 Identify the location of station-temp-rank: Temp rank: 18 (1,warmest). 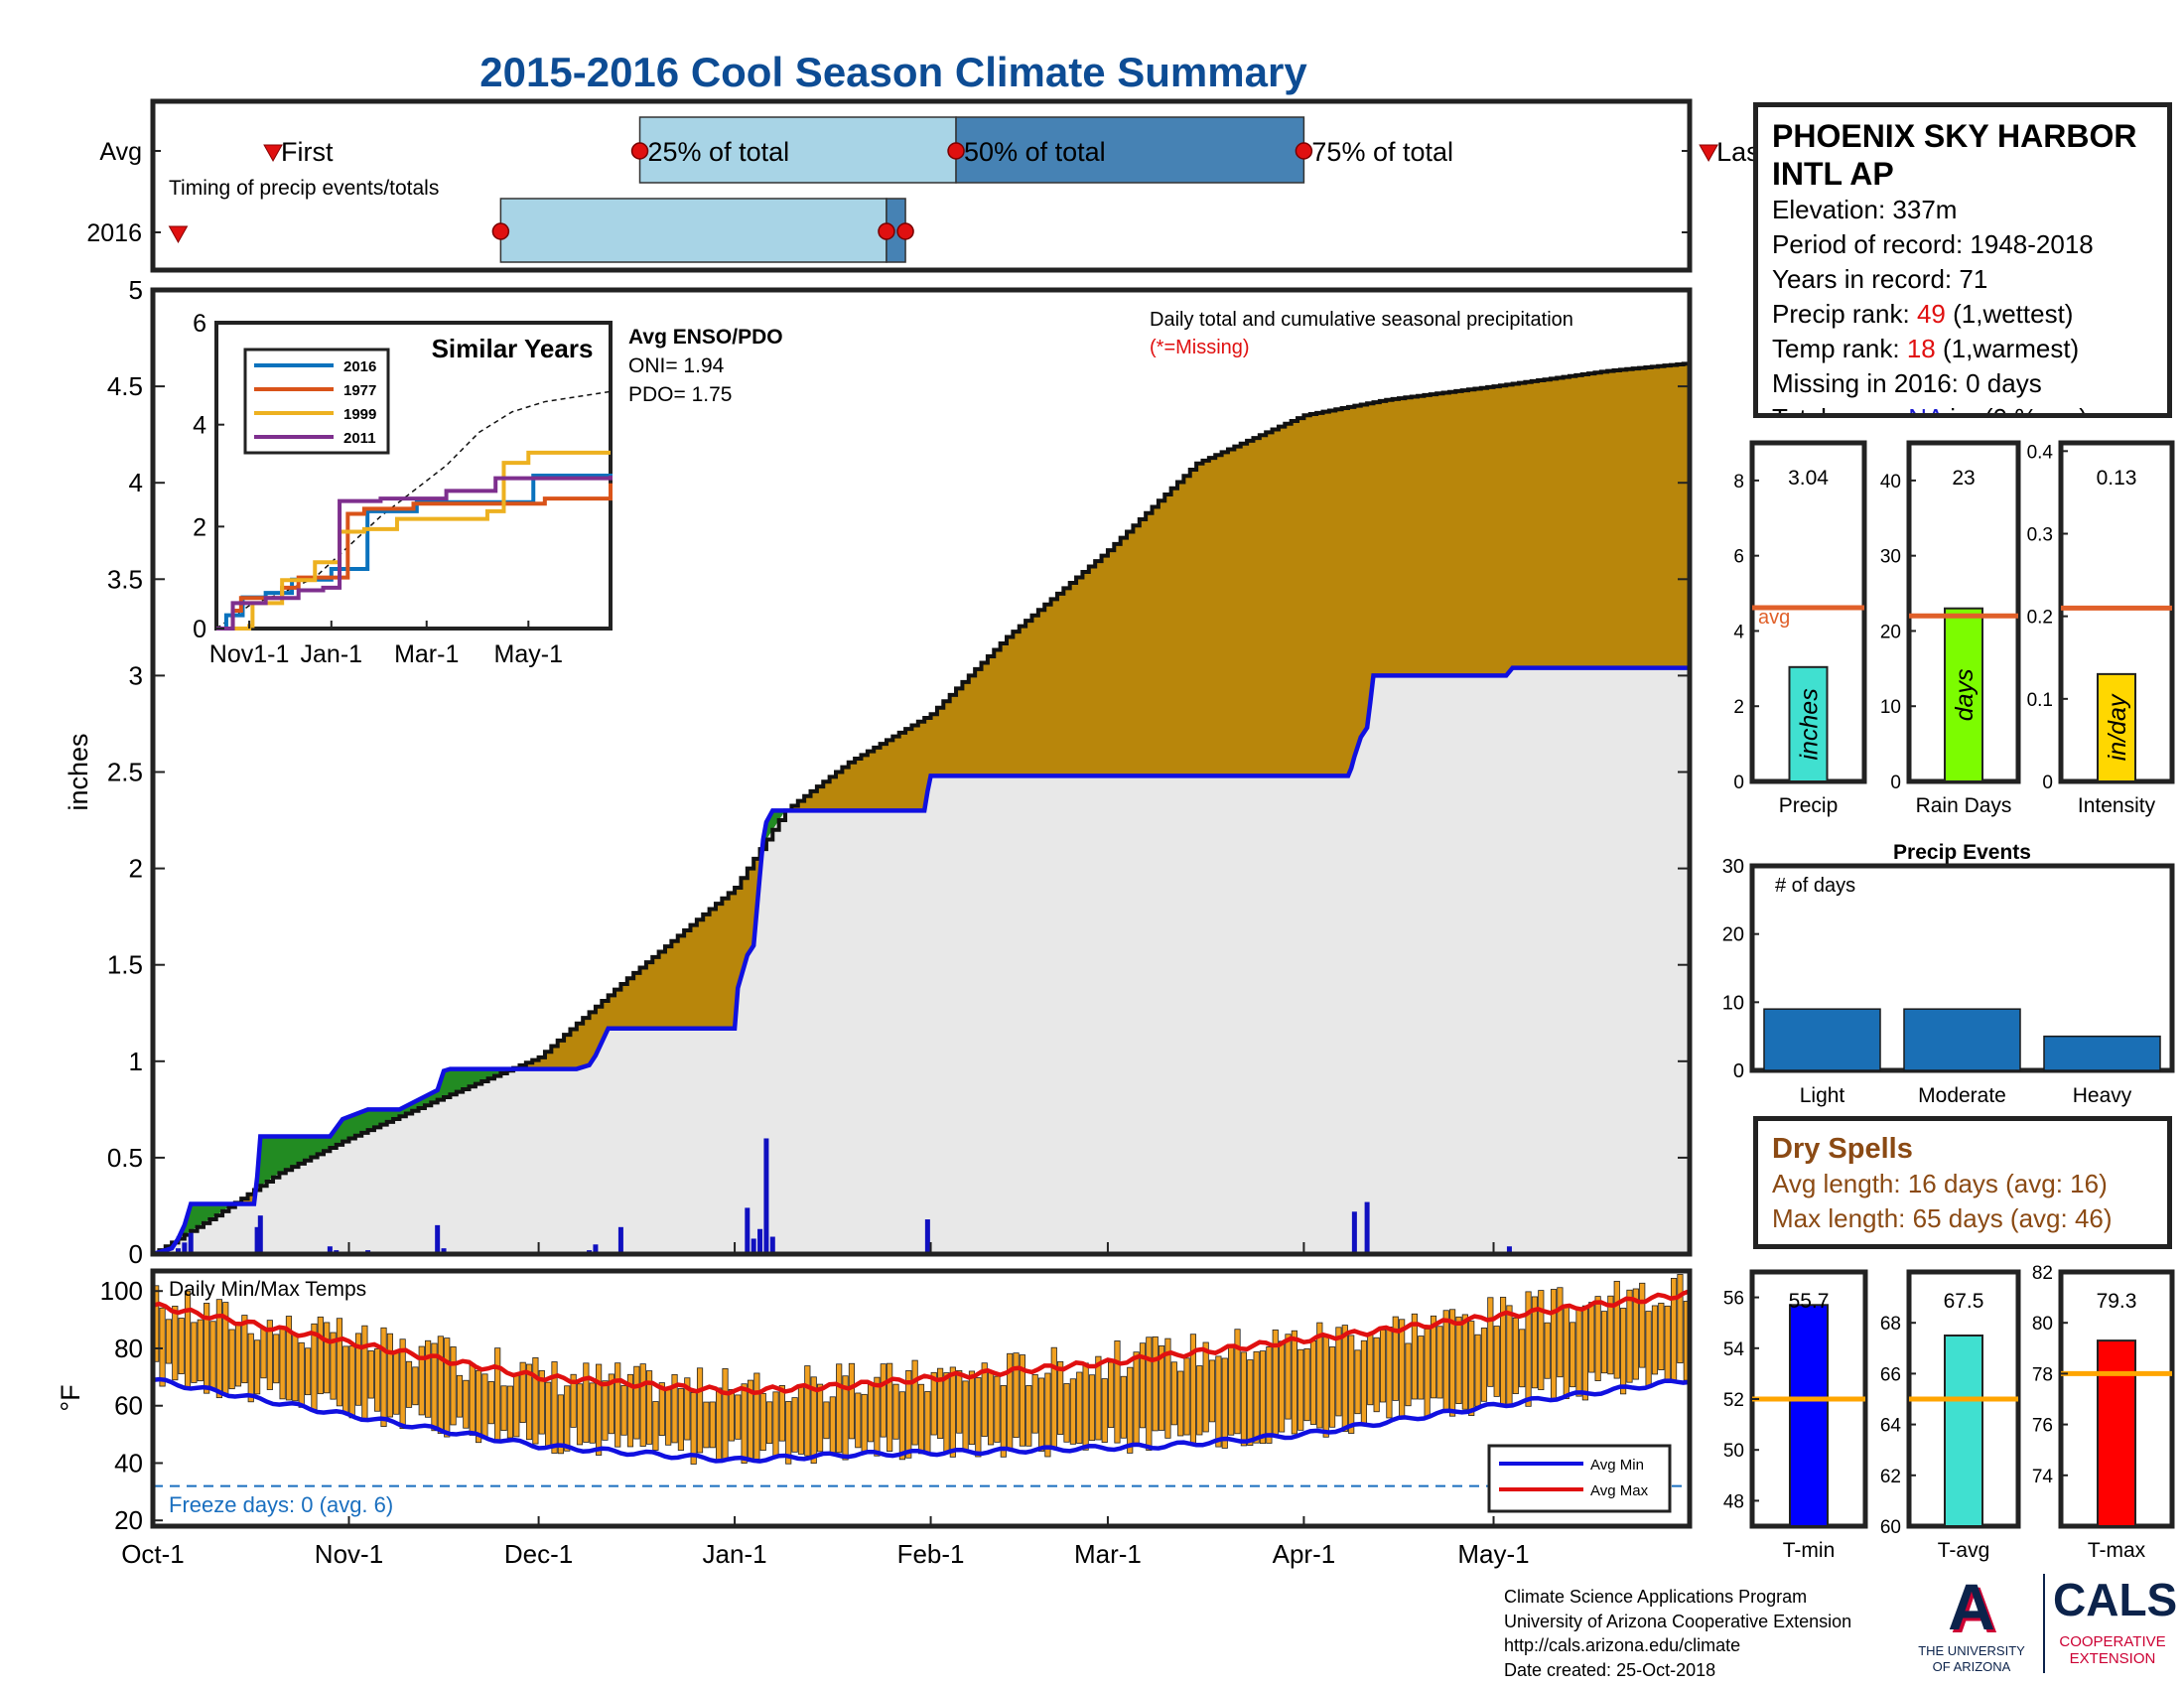
(1926, 348).